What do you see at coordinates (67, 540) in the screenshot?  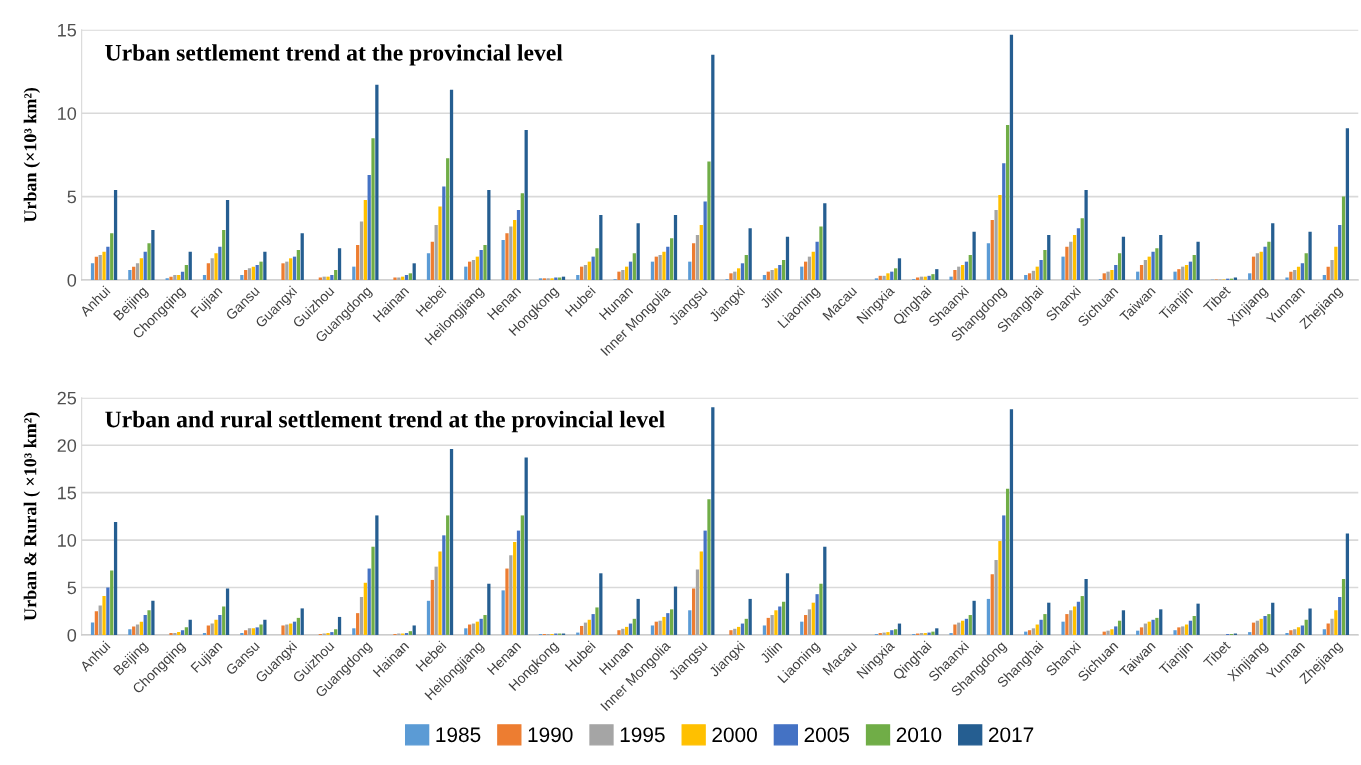 I see `y-tick-label: 10` at bounding box center [67, 540].